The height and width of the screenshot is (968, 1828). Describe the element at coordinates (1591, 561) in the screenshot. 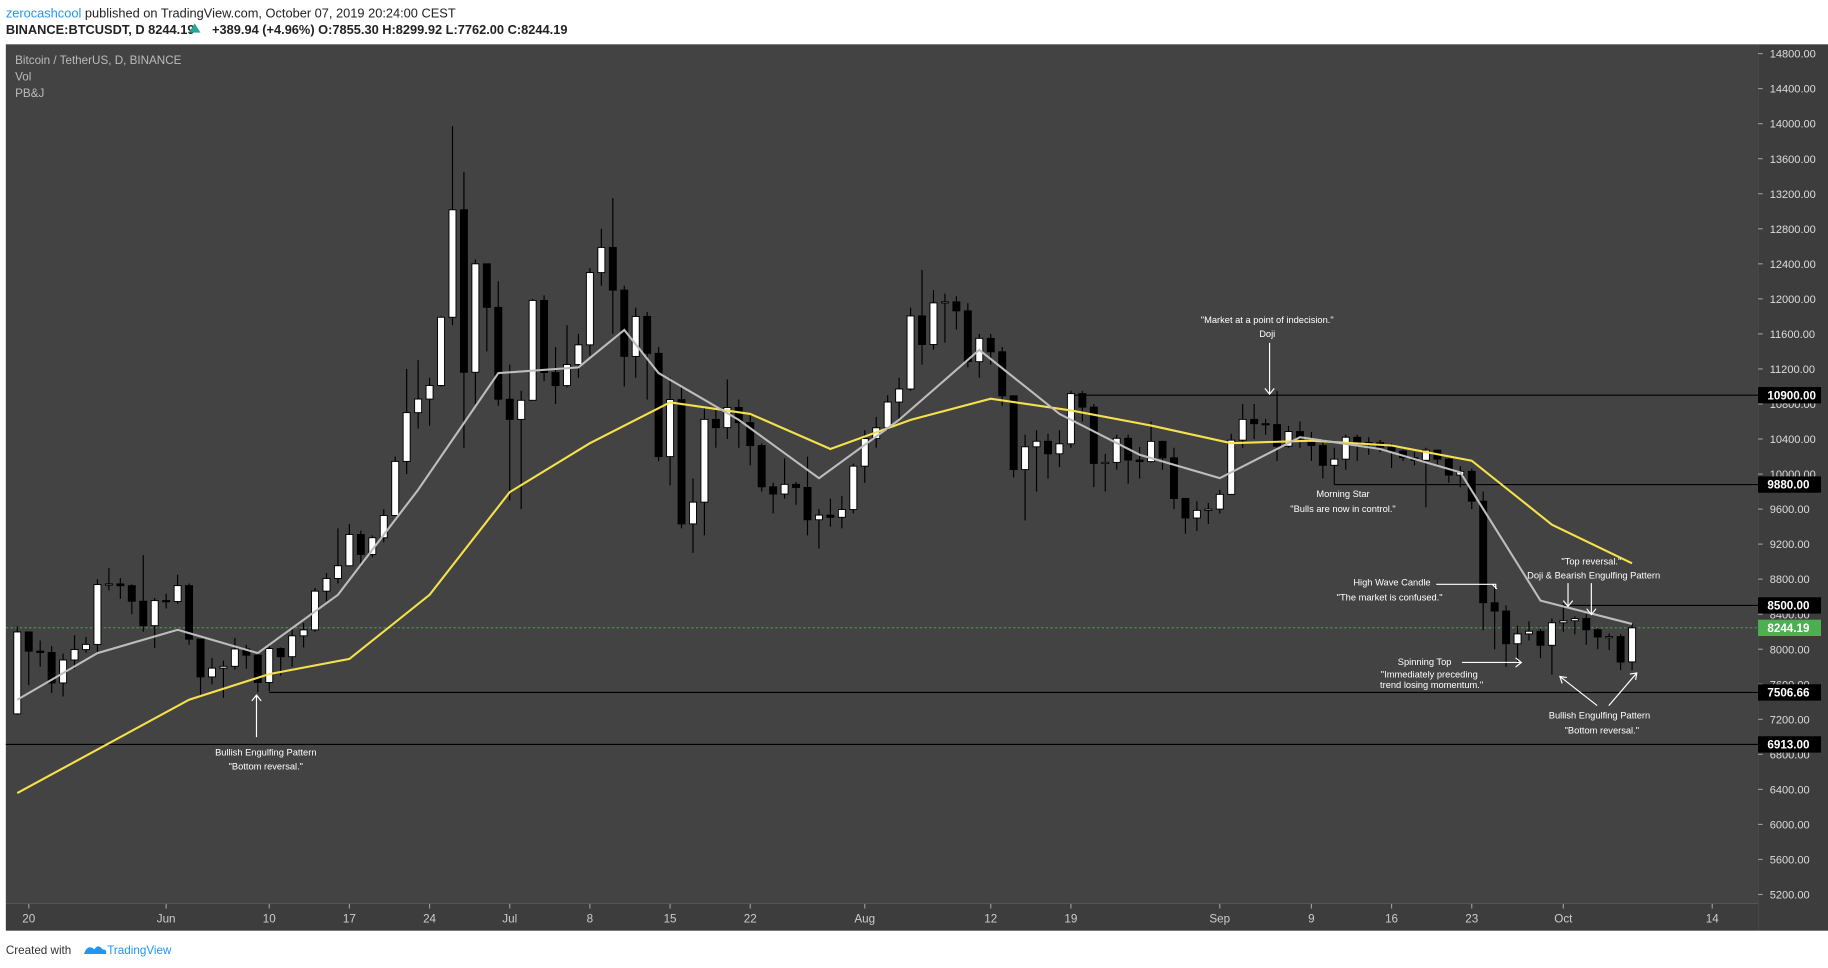

I see `annotation: "Top reversal."` at that location.